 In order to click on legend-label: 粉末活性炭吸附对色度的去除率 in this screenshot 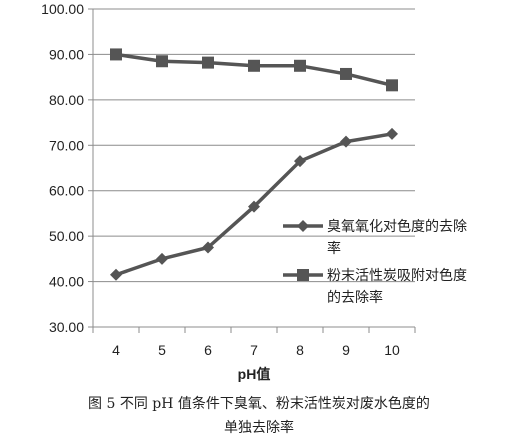, I will do `click(397, 286)`.